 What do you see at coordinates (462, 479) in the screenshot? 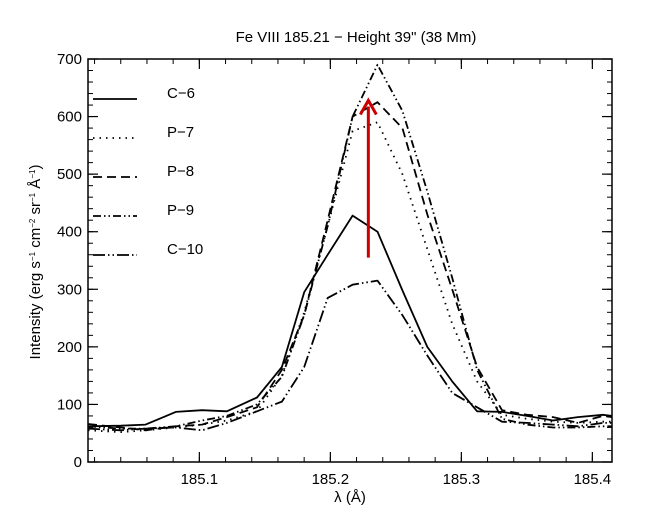
I see `x-tick-label: 185.3` at bounding box center [462, 479].